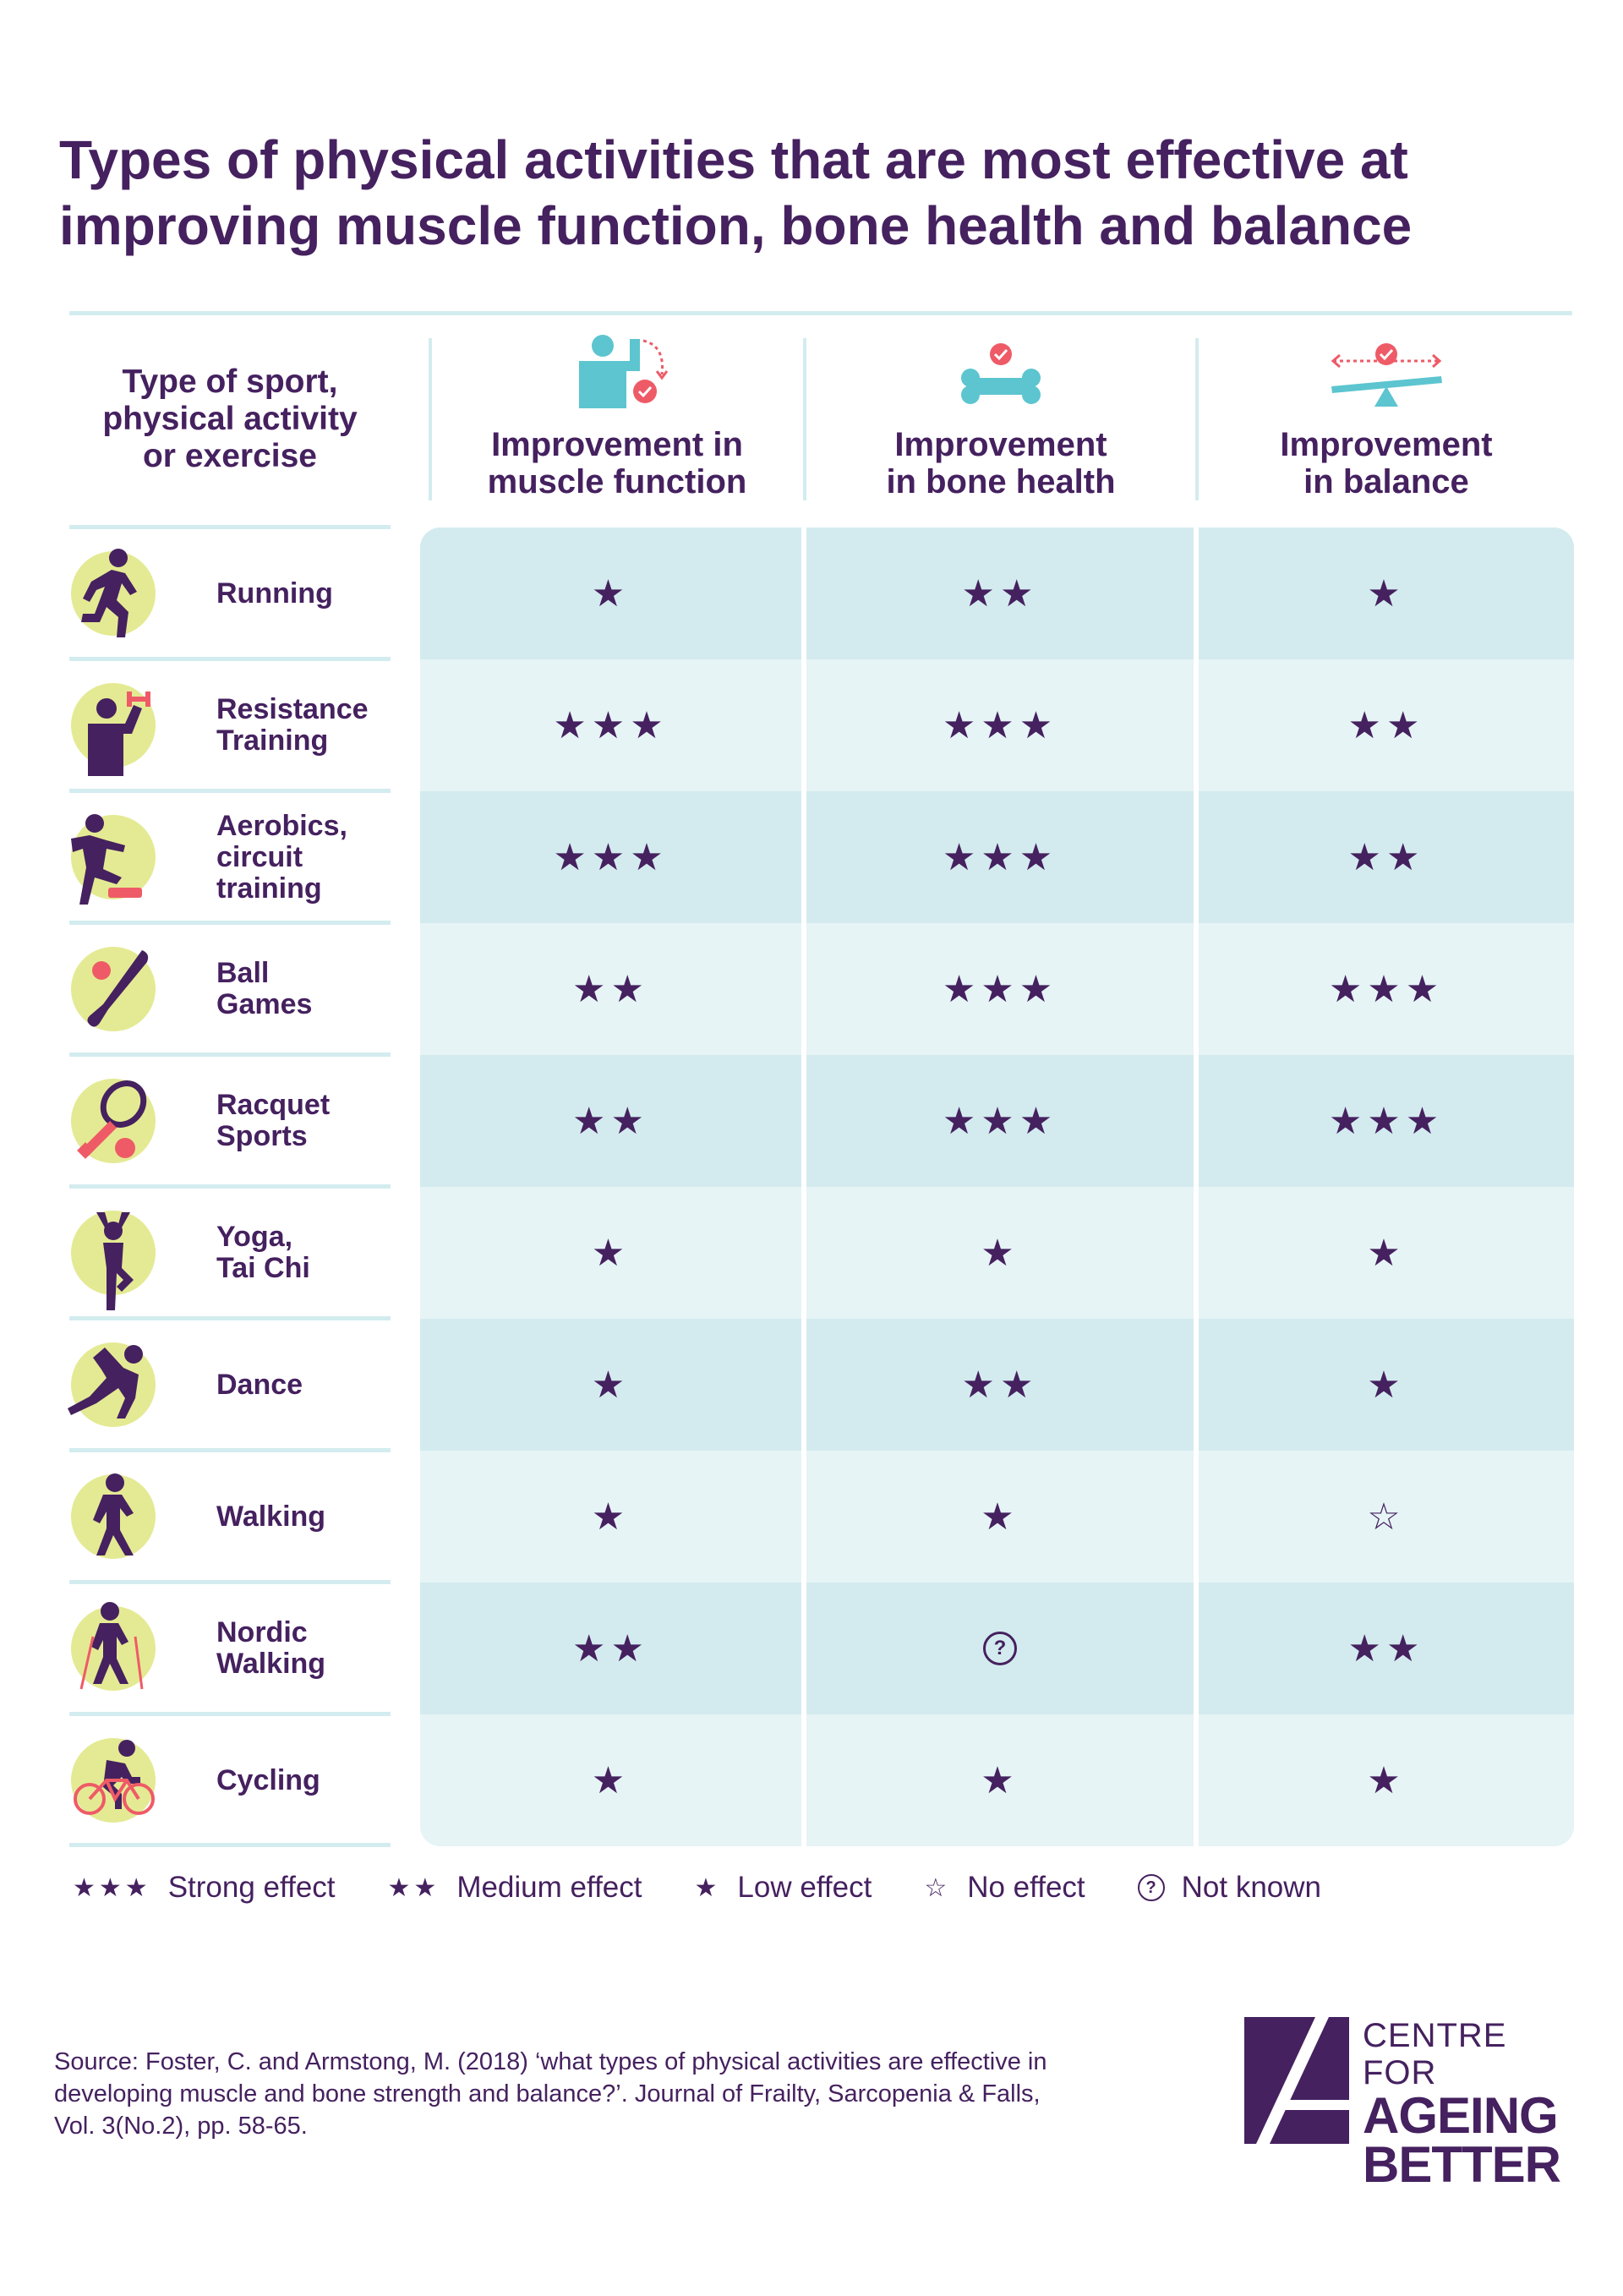  Describe the element at coordinates (263, 1252) in the screenshot. I see `activity-label: Yoga, Tai Chi` at that location.